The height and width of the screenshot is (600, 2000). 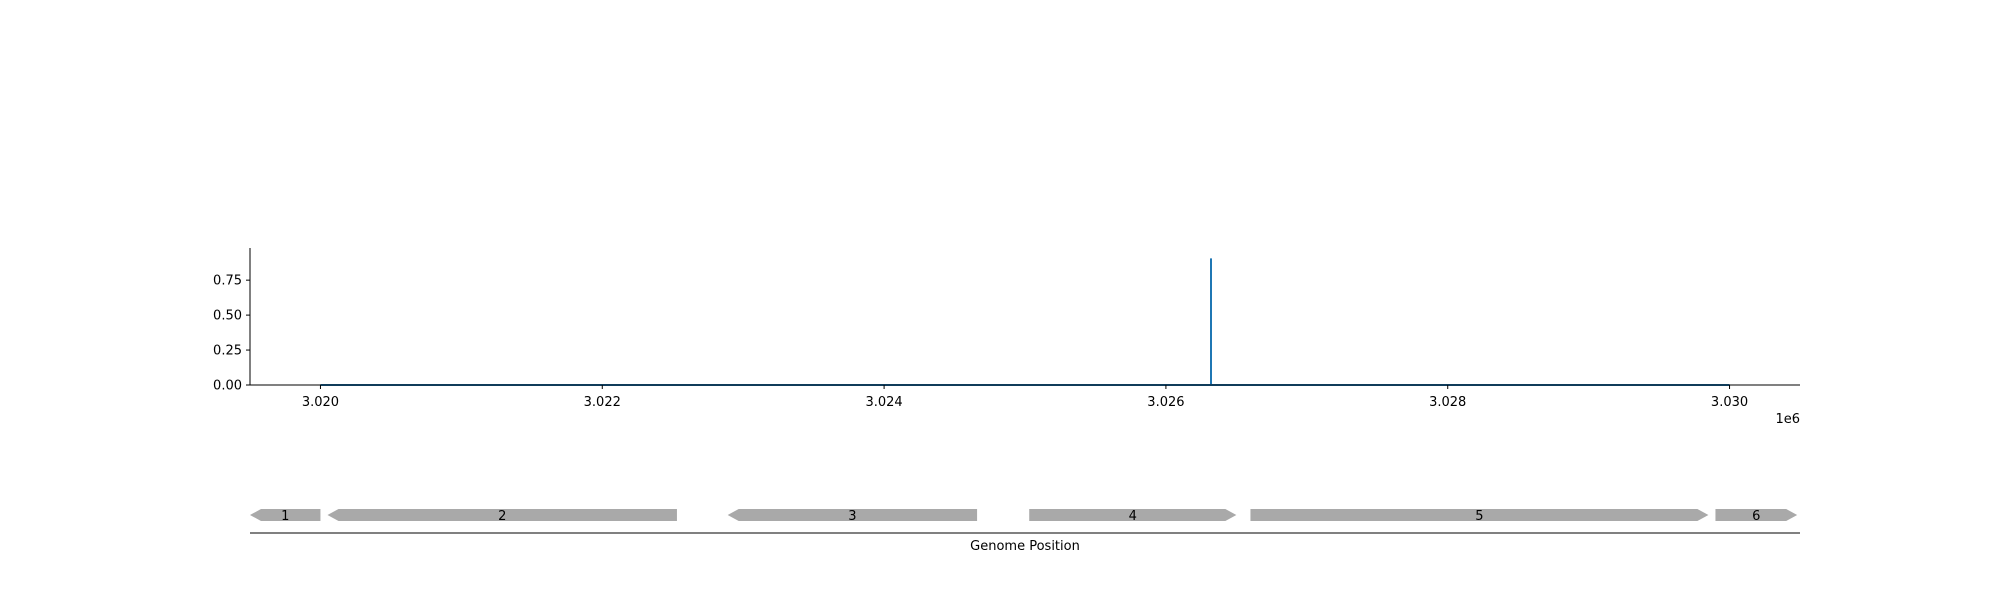 I want to click on y-ticks: 0.00 0.25 0.50 0.75, so click(x=231, y=334).